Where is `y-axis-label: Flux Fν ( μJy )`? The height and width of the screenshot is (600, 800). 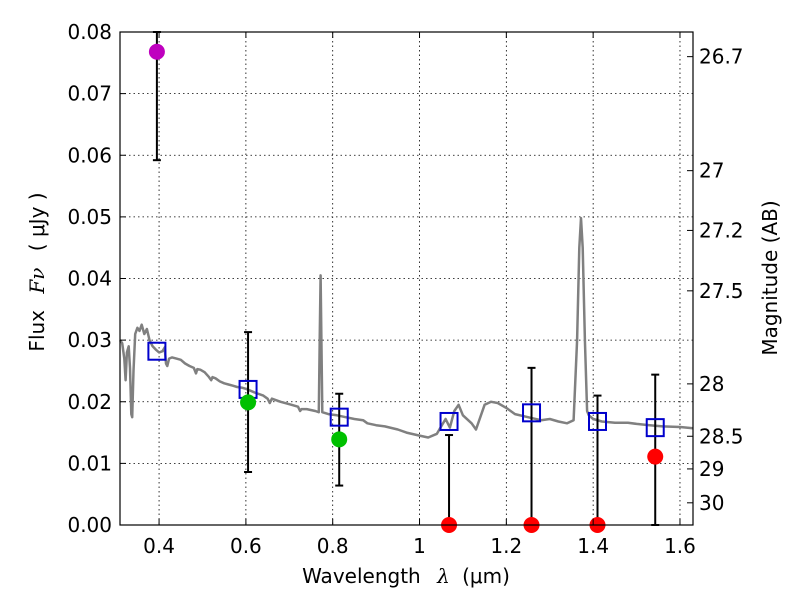
y-axis-label: Flux Fν ( μJy ) is located at coordinates (37, 271).